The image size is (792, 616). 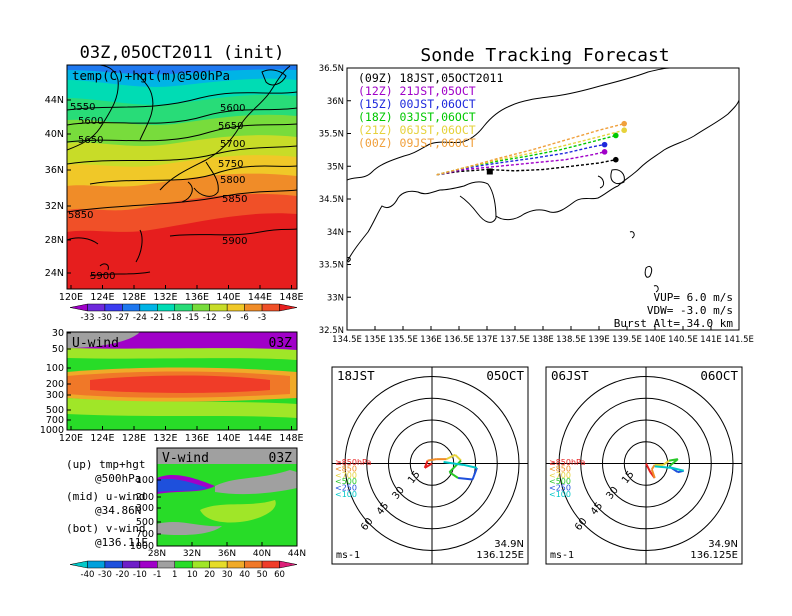 What do you see at coordinates (174, 575) in the screenshot?
I see `colorbar-tick-label: 1` at bounding box center [174, 575].